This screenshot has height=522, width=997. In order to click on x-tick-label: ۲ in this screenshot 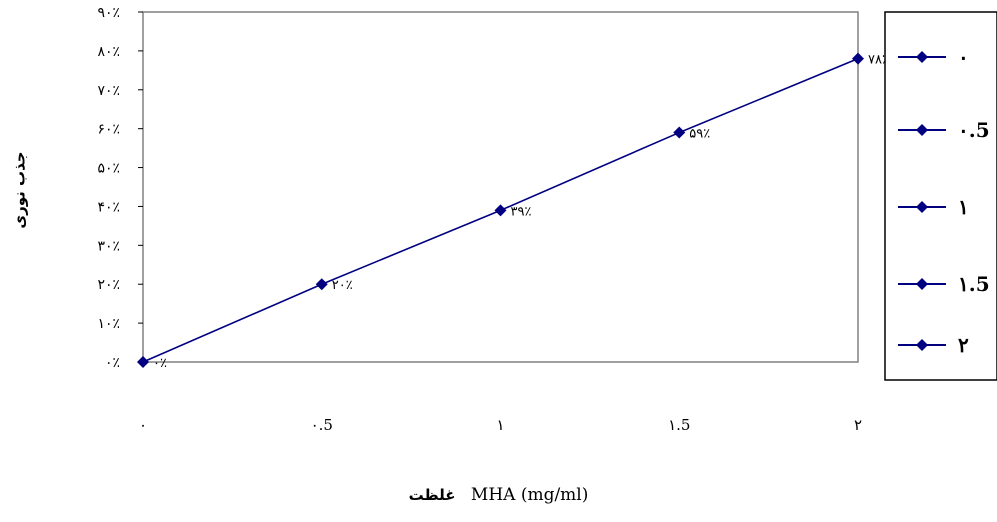, I will do `click(858, 425)`.